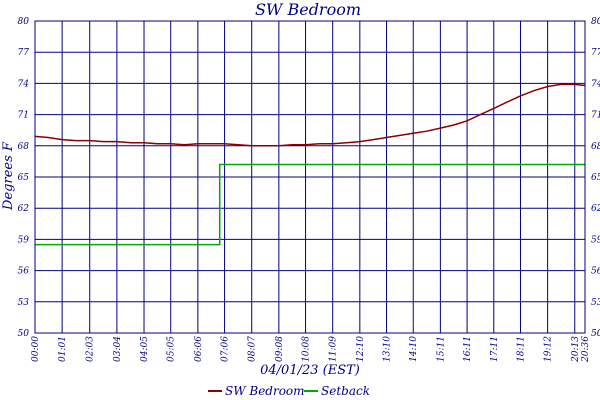 This screenshot has height=400, width=600. Describe the element at coordinates (595, 334) in the screenshot. I see `y-tick-label-right: 50` at that location.